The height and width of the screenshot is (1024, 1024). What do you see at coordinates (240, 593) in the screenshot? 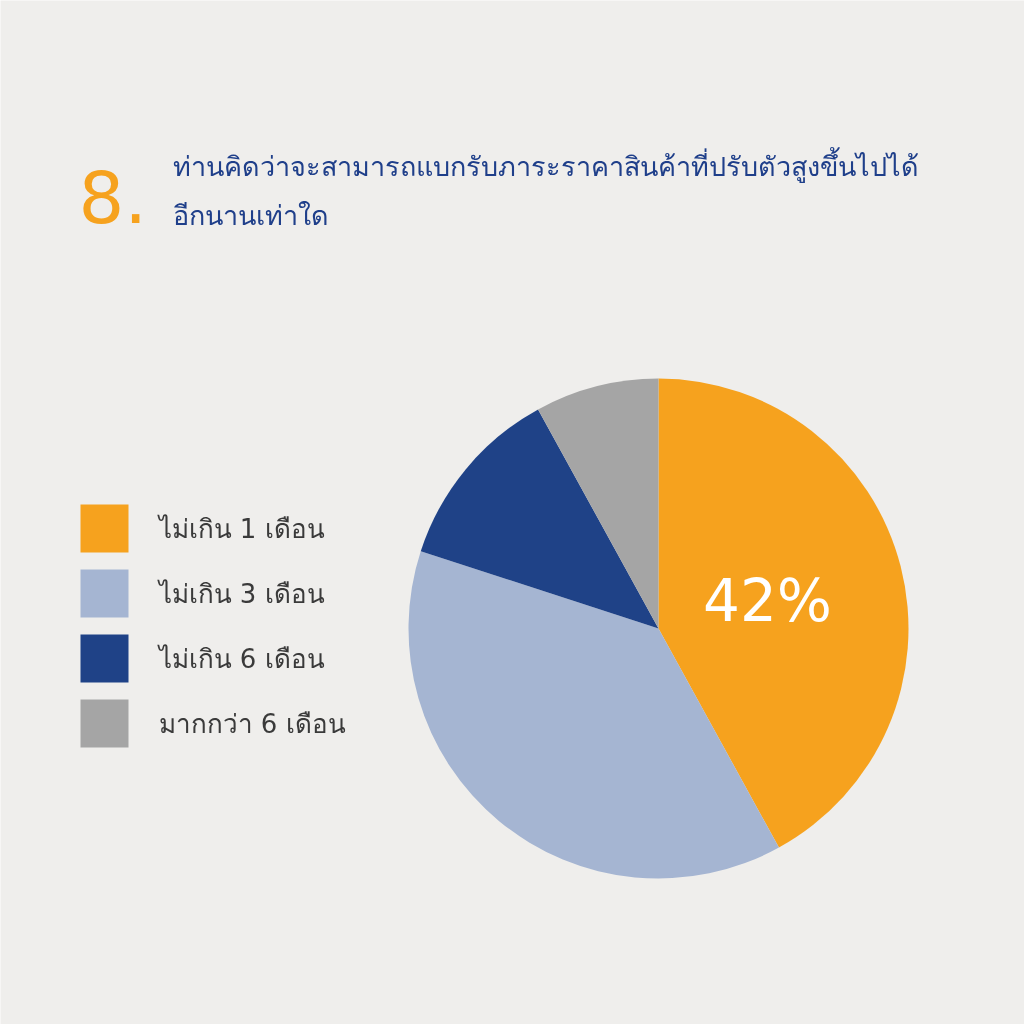
I see `legend-label: ไม่เกิน 3 เดือน` at bounding box center [240, 593].